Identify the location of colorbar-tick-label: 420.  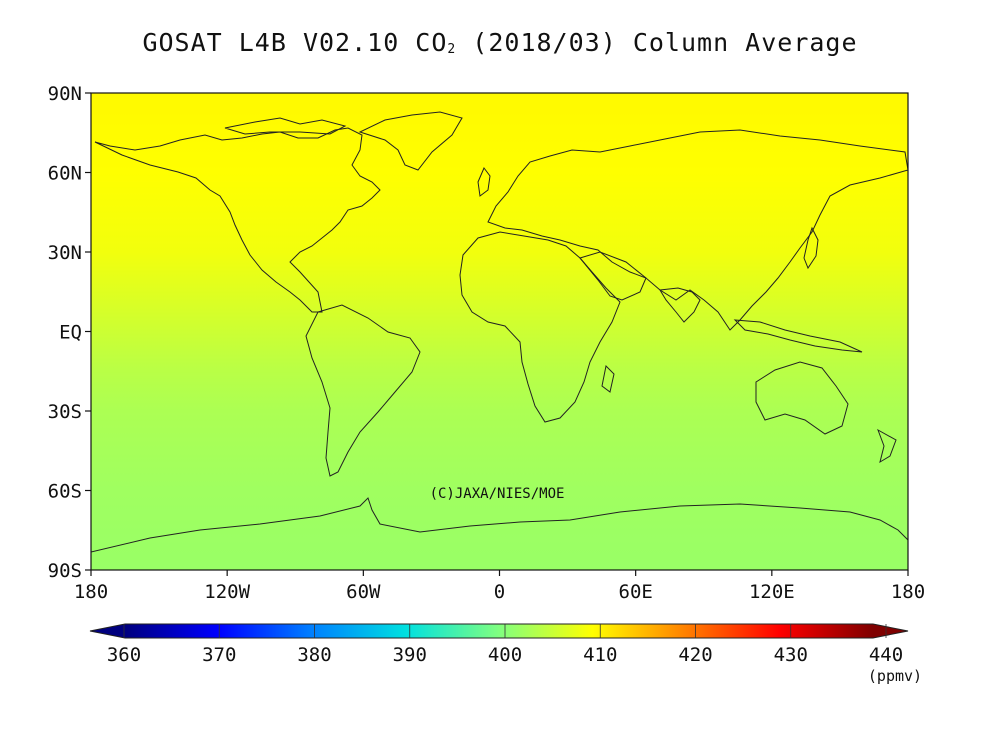
(695, 655).